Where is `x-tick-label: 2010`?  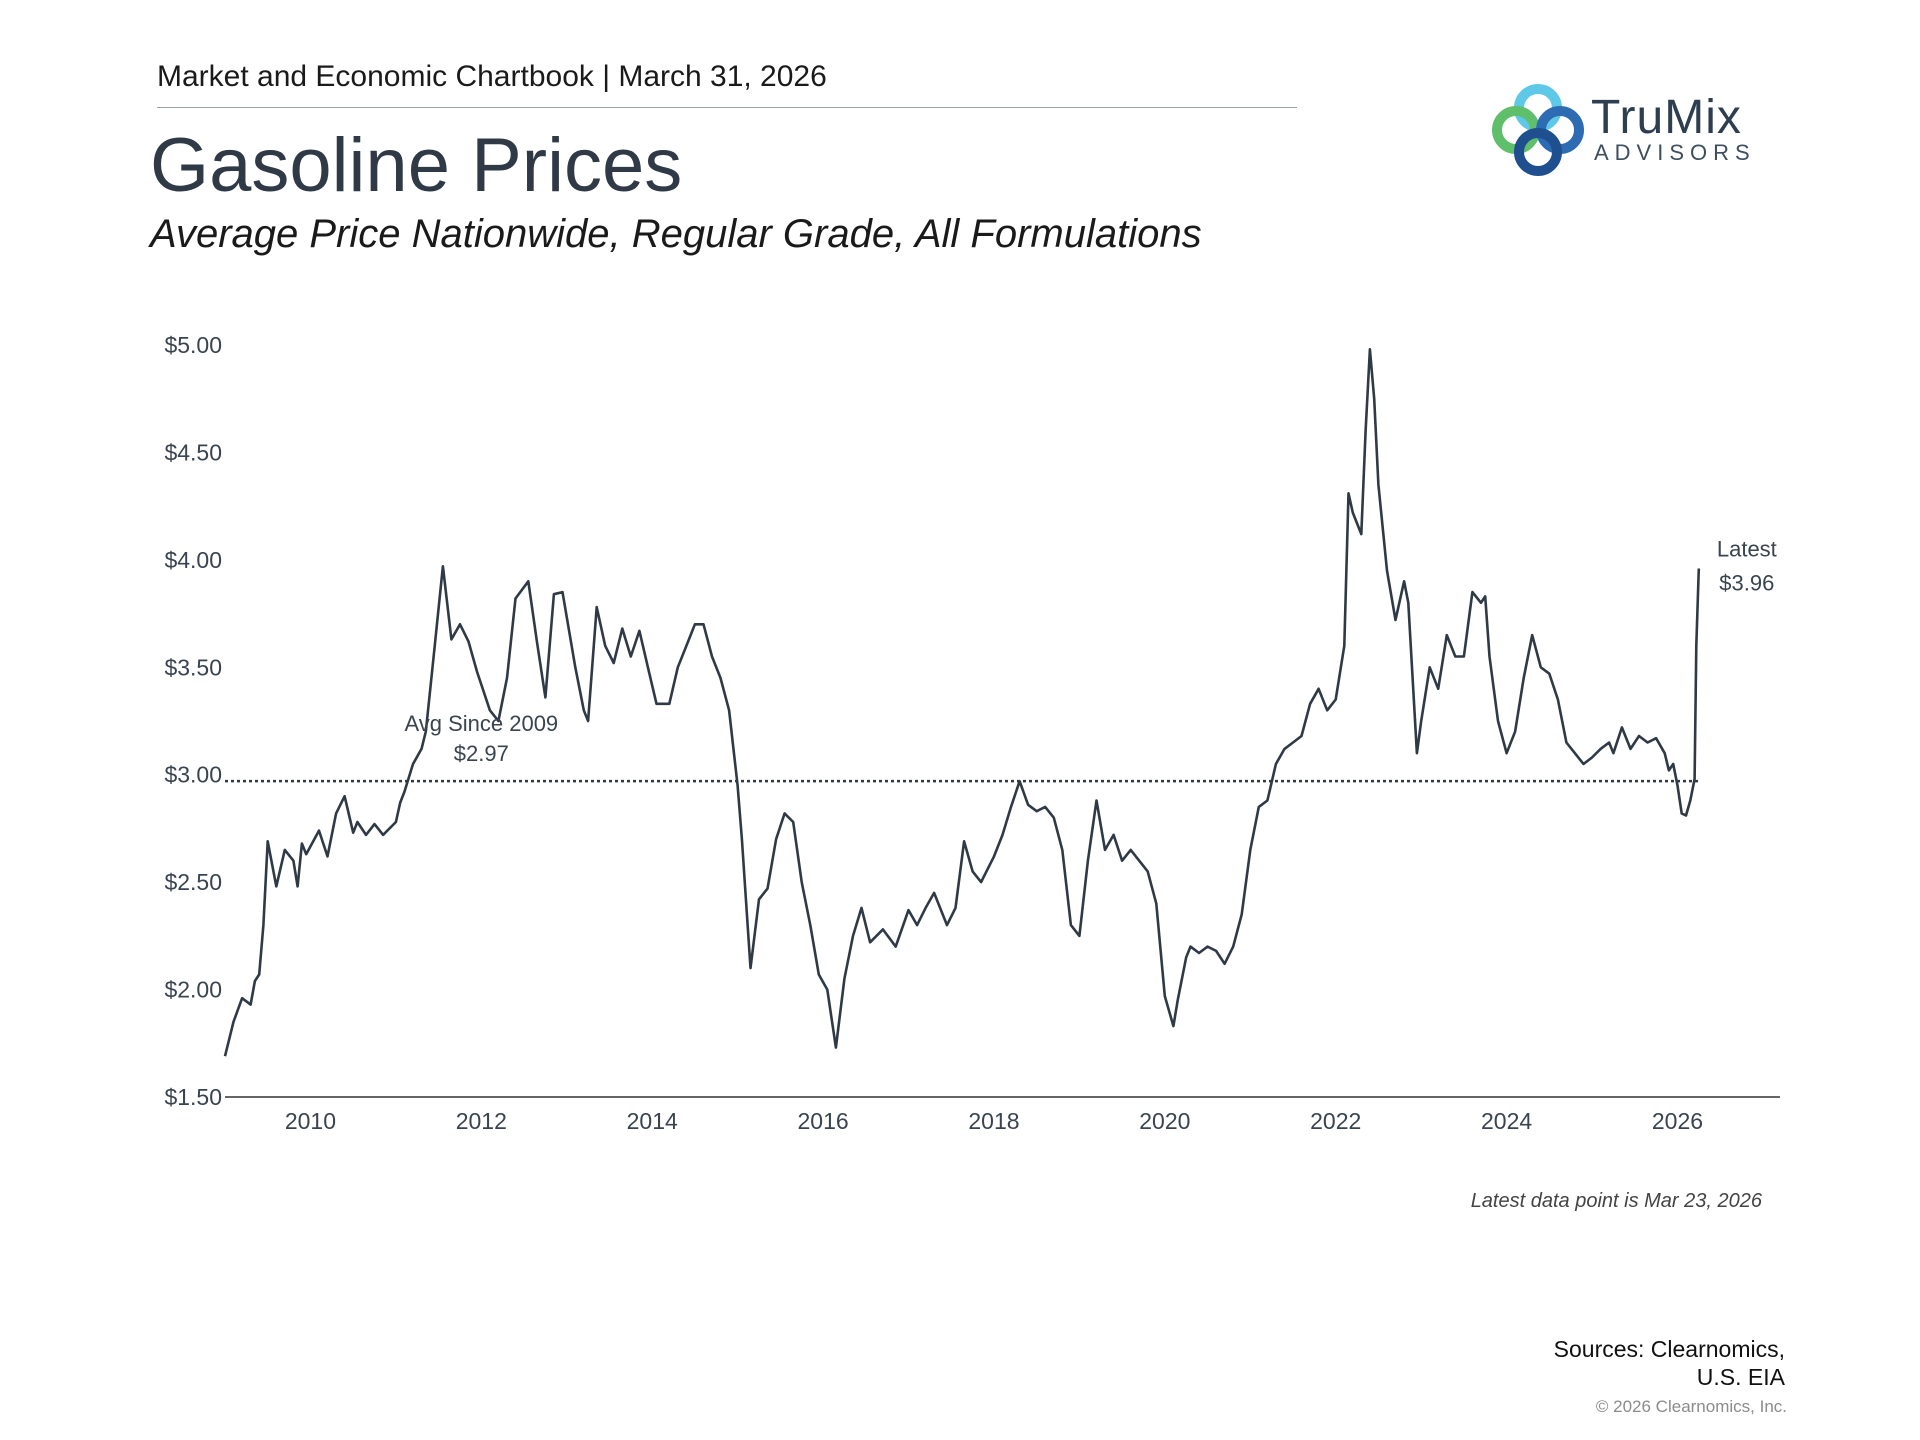
x-tick-label: 2010 is located at coordinates (310, 1121).